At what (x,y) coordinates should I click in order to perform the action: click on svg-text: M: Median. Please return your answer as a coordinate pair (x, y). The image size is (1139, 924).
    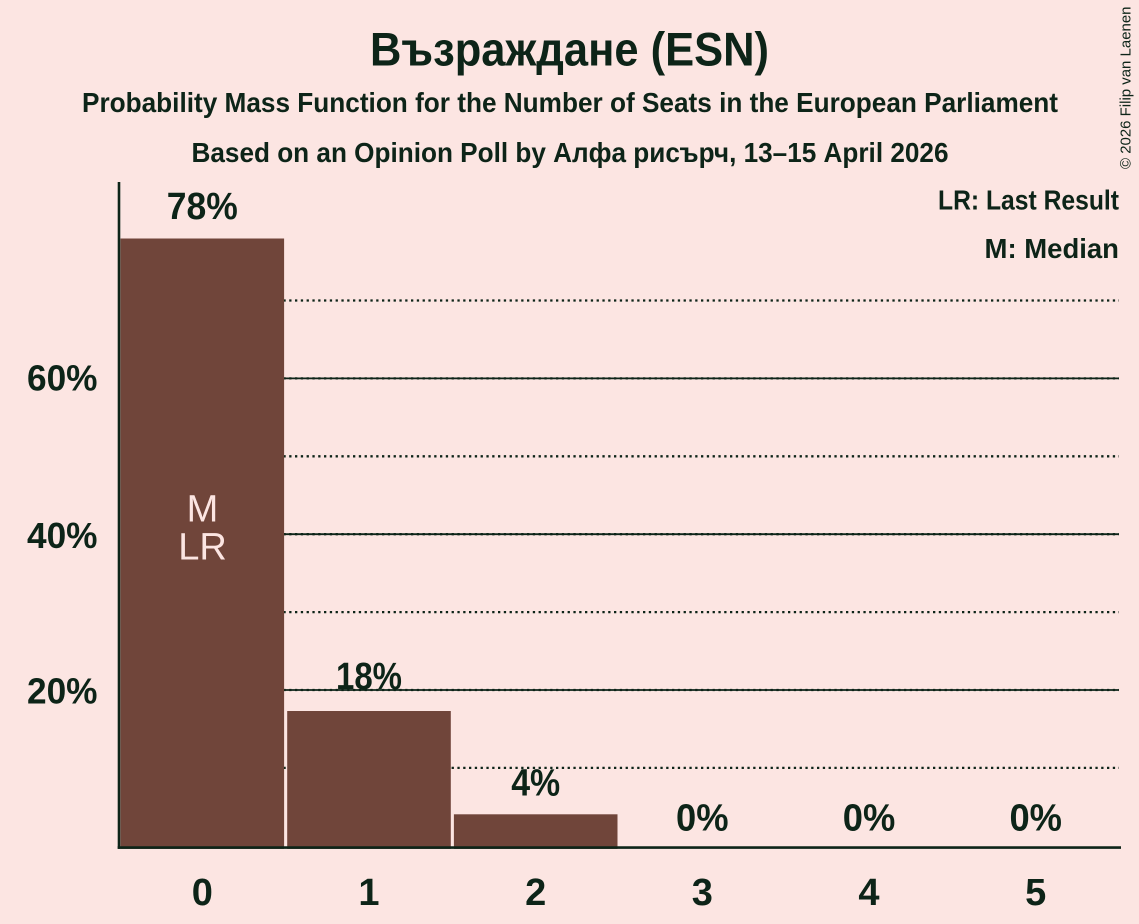
    Looking at the image, I should click on (1052, 248).